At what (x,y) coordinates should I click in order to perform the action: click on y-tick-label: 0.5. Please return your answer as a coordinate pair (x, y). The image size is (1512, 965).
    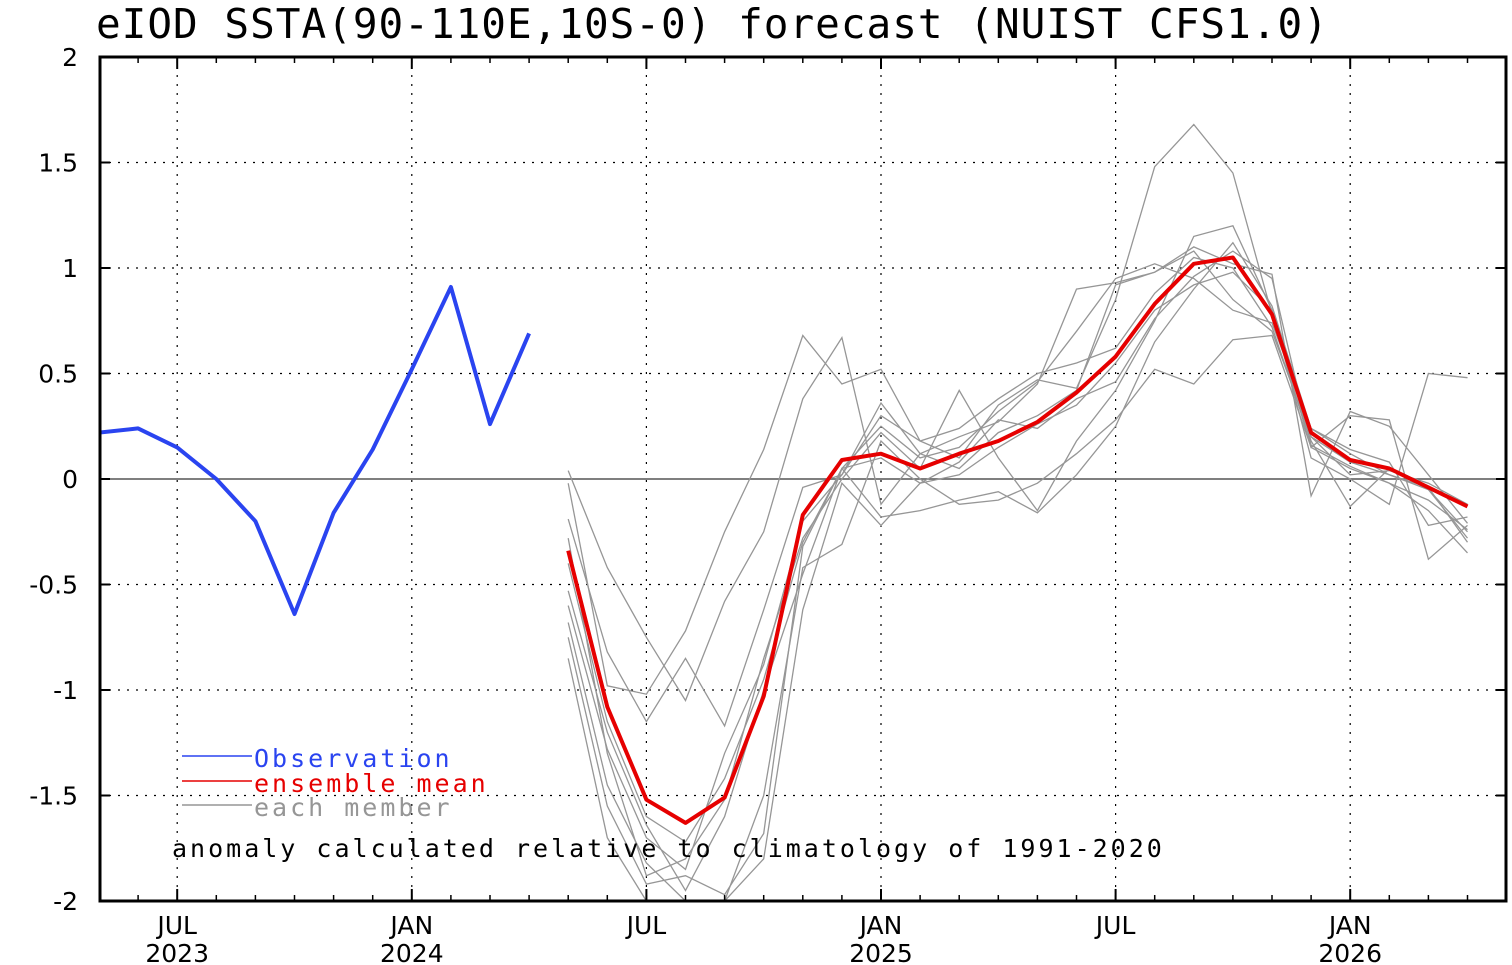
    Looking at the image, I should click on (58, 374).